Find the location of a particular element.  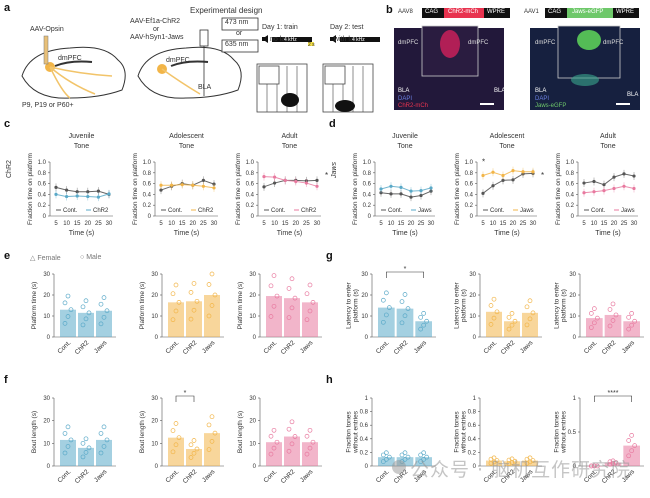

chart-title: Adult is located at coordinates (608, 136).